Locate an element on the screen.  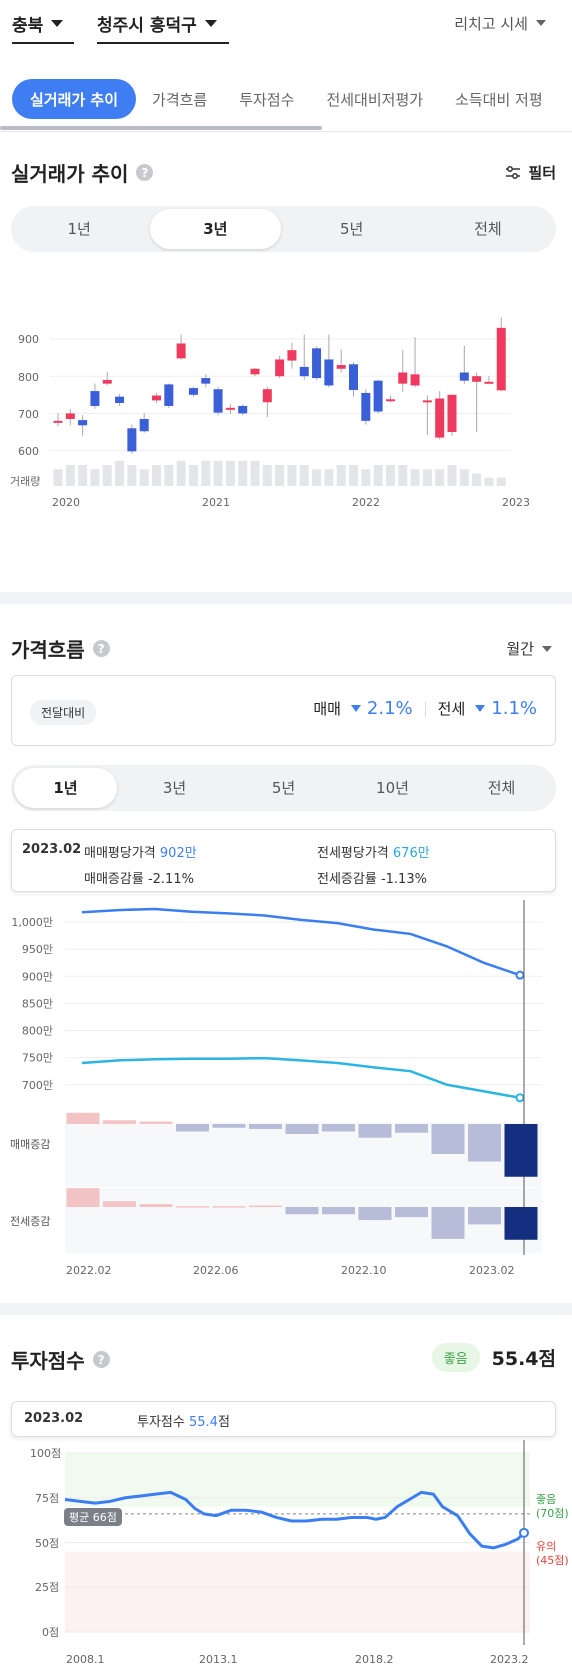
sale-price-value: 902만 is located at coordinates (178, 853).